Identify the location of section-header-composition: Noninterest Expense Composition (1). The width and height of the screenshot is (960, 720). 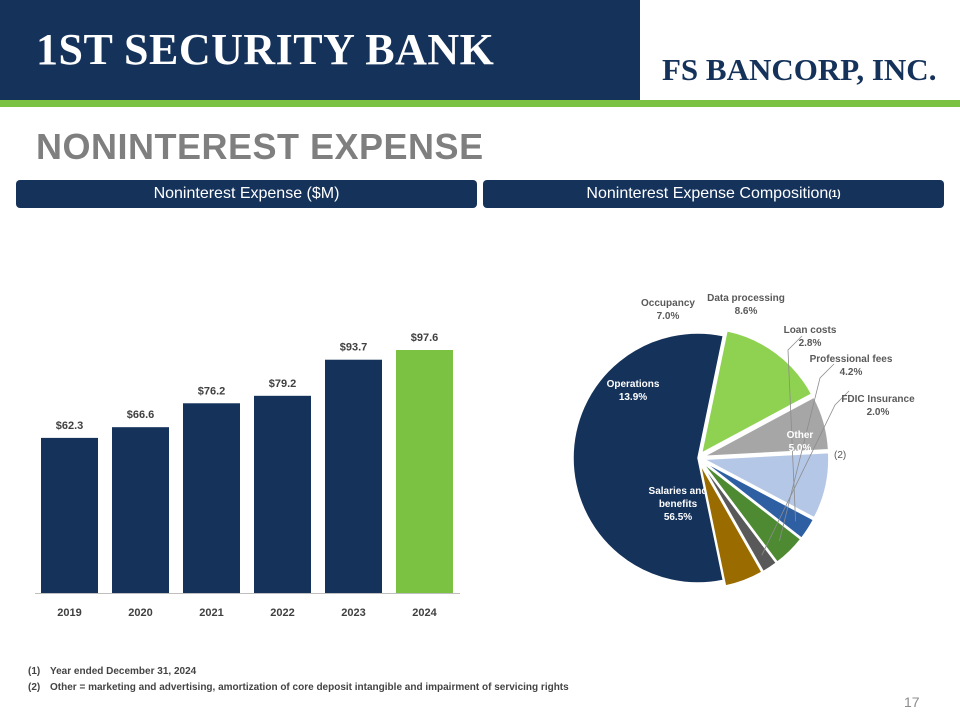
(713, 194).